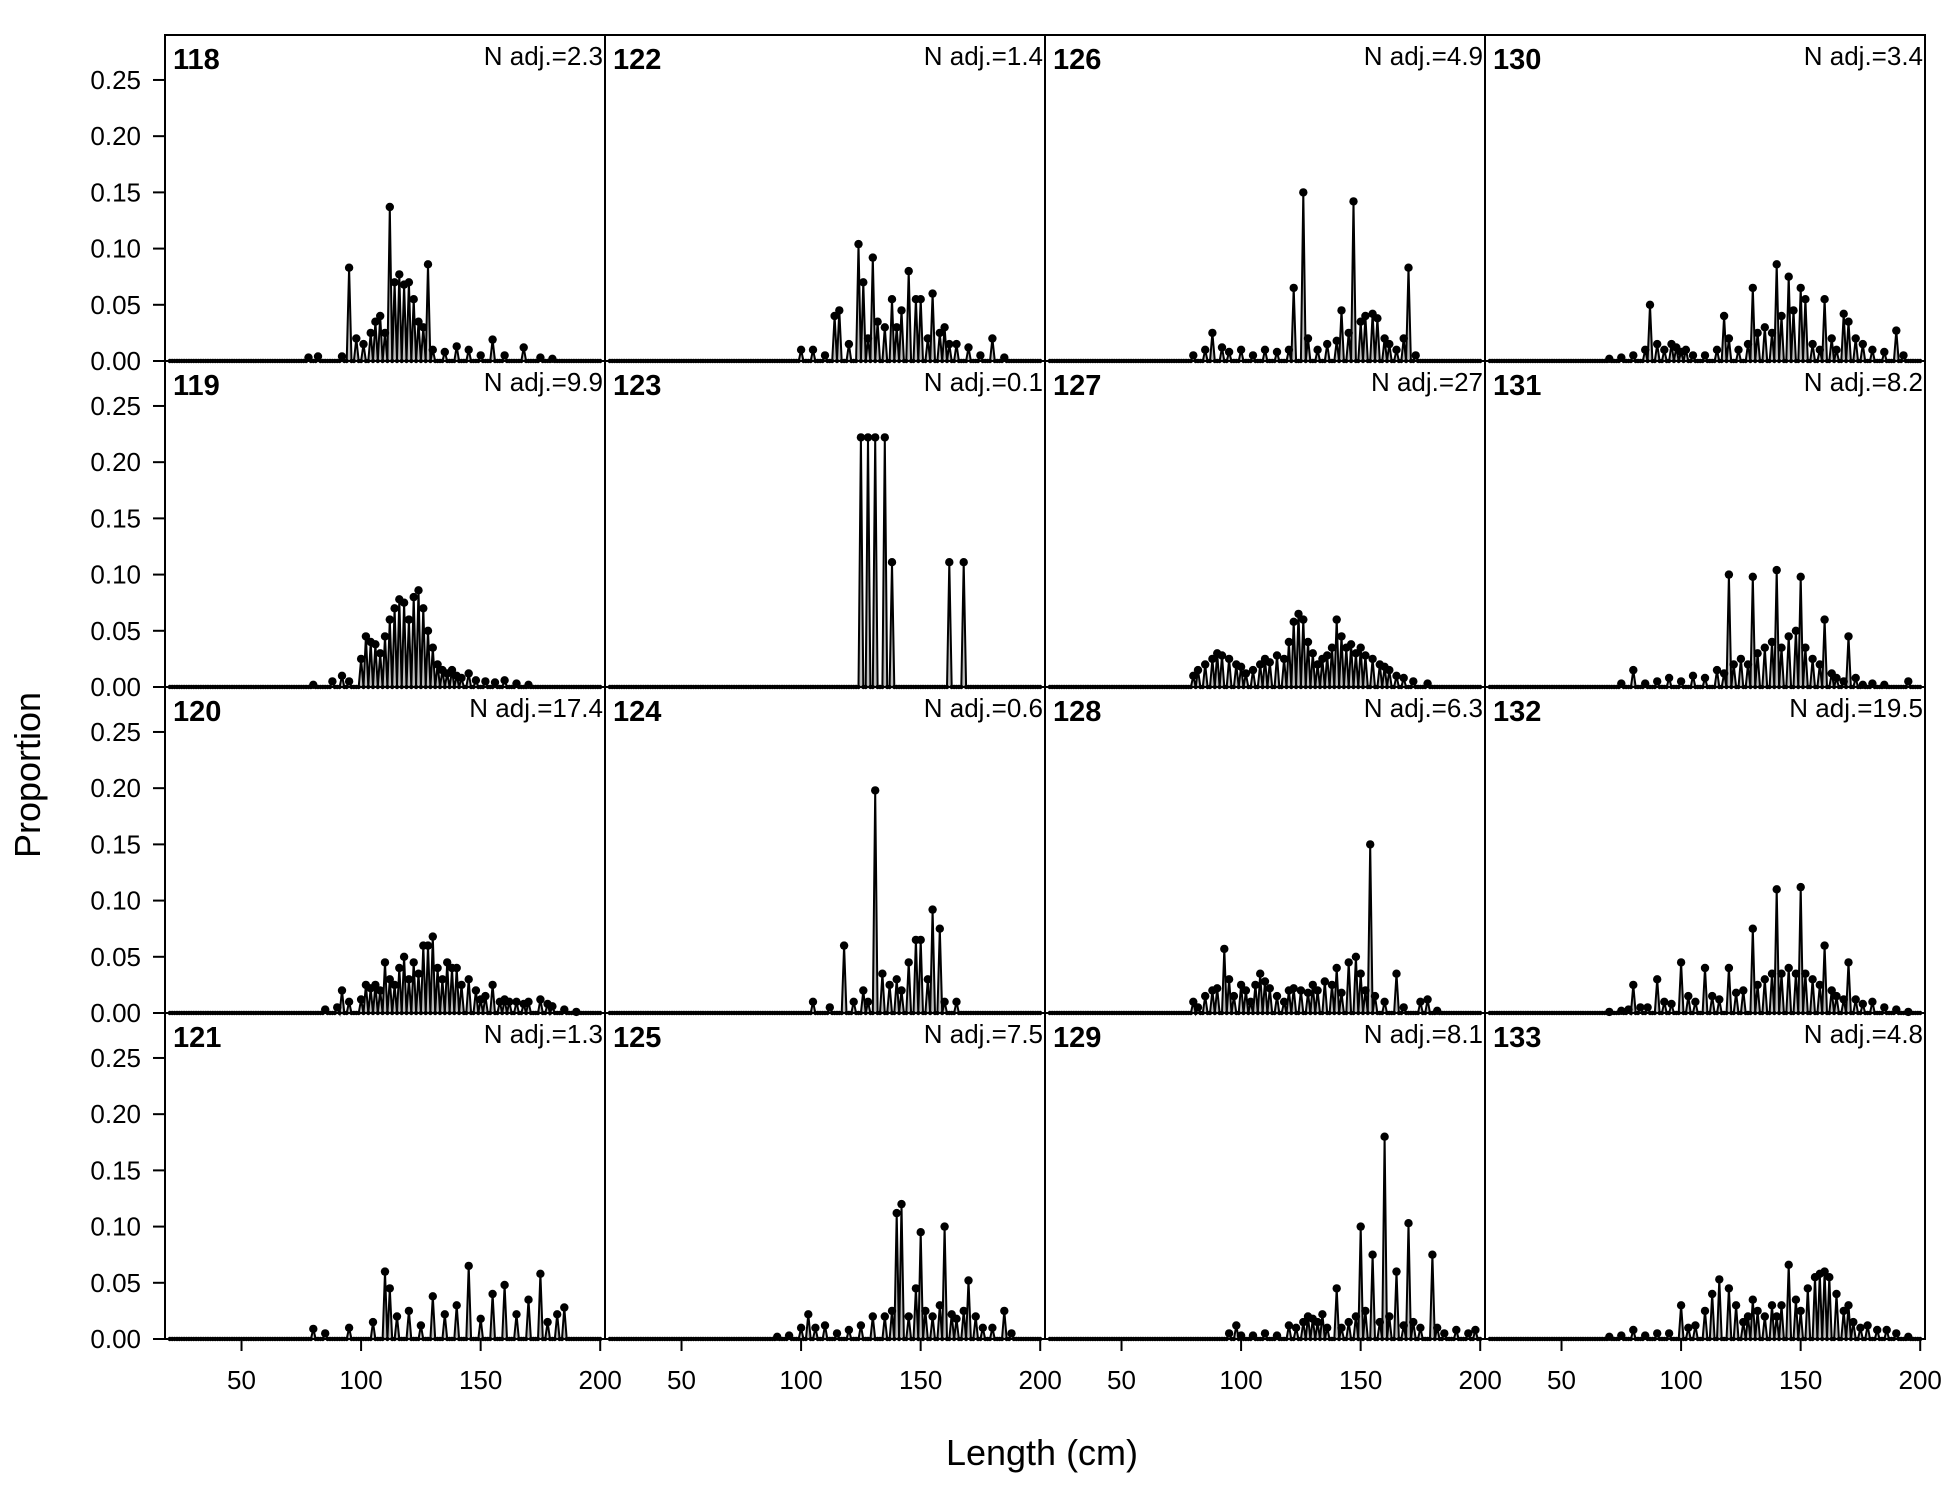 The height and width of the screenshot is (1500, 1950). What do you see at coordinates (1705, 851) in the screenshot?
I see `panel-132: 132 N adj.=19.5` at bounding box center [1705, 851].